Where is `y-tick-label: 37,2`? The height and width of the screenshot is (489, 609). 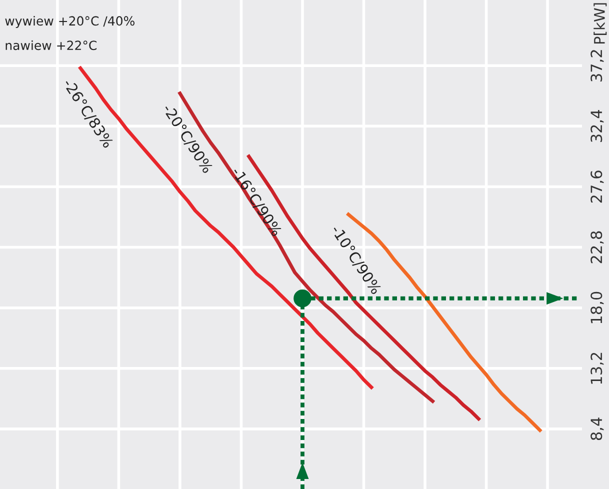
y-tick-label: 37,2 is located at coordinates (597, 66).